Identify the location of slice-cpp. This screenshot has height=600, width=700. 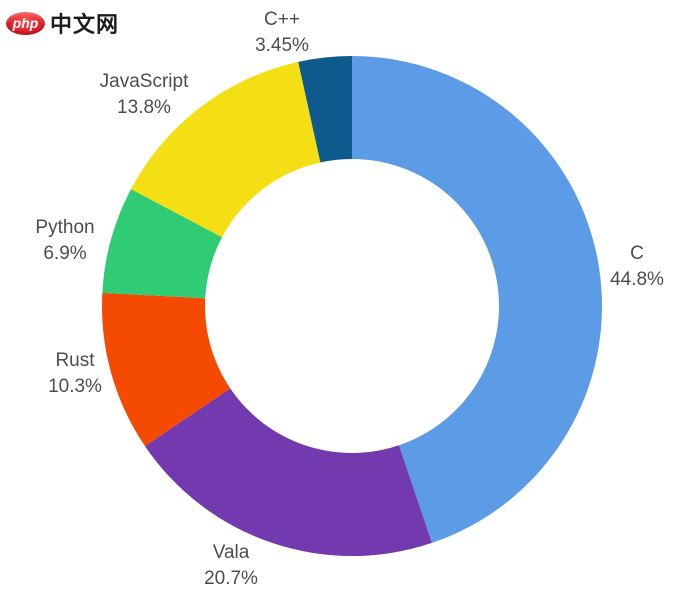
(325, 109).